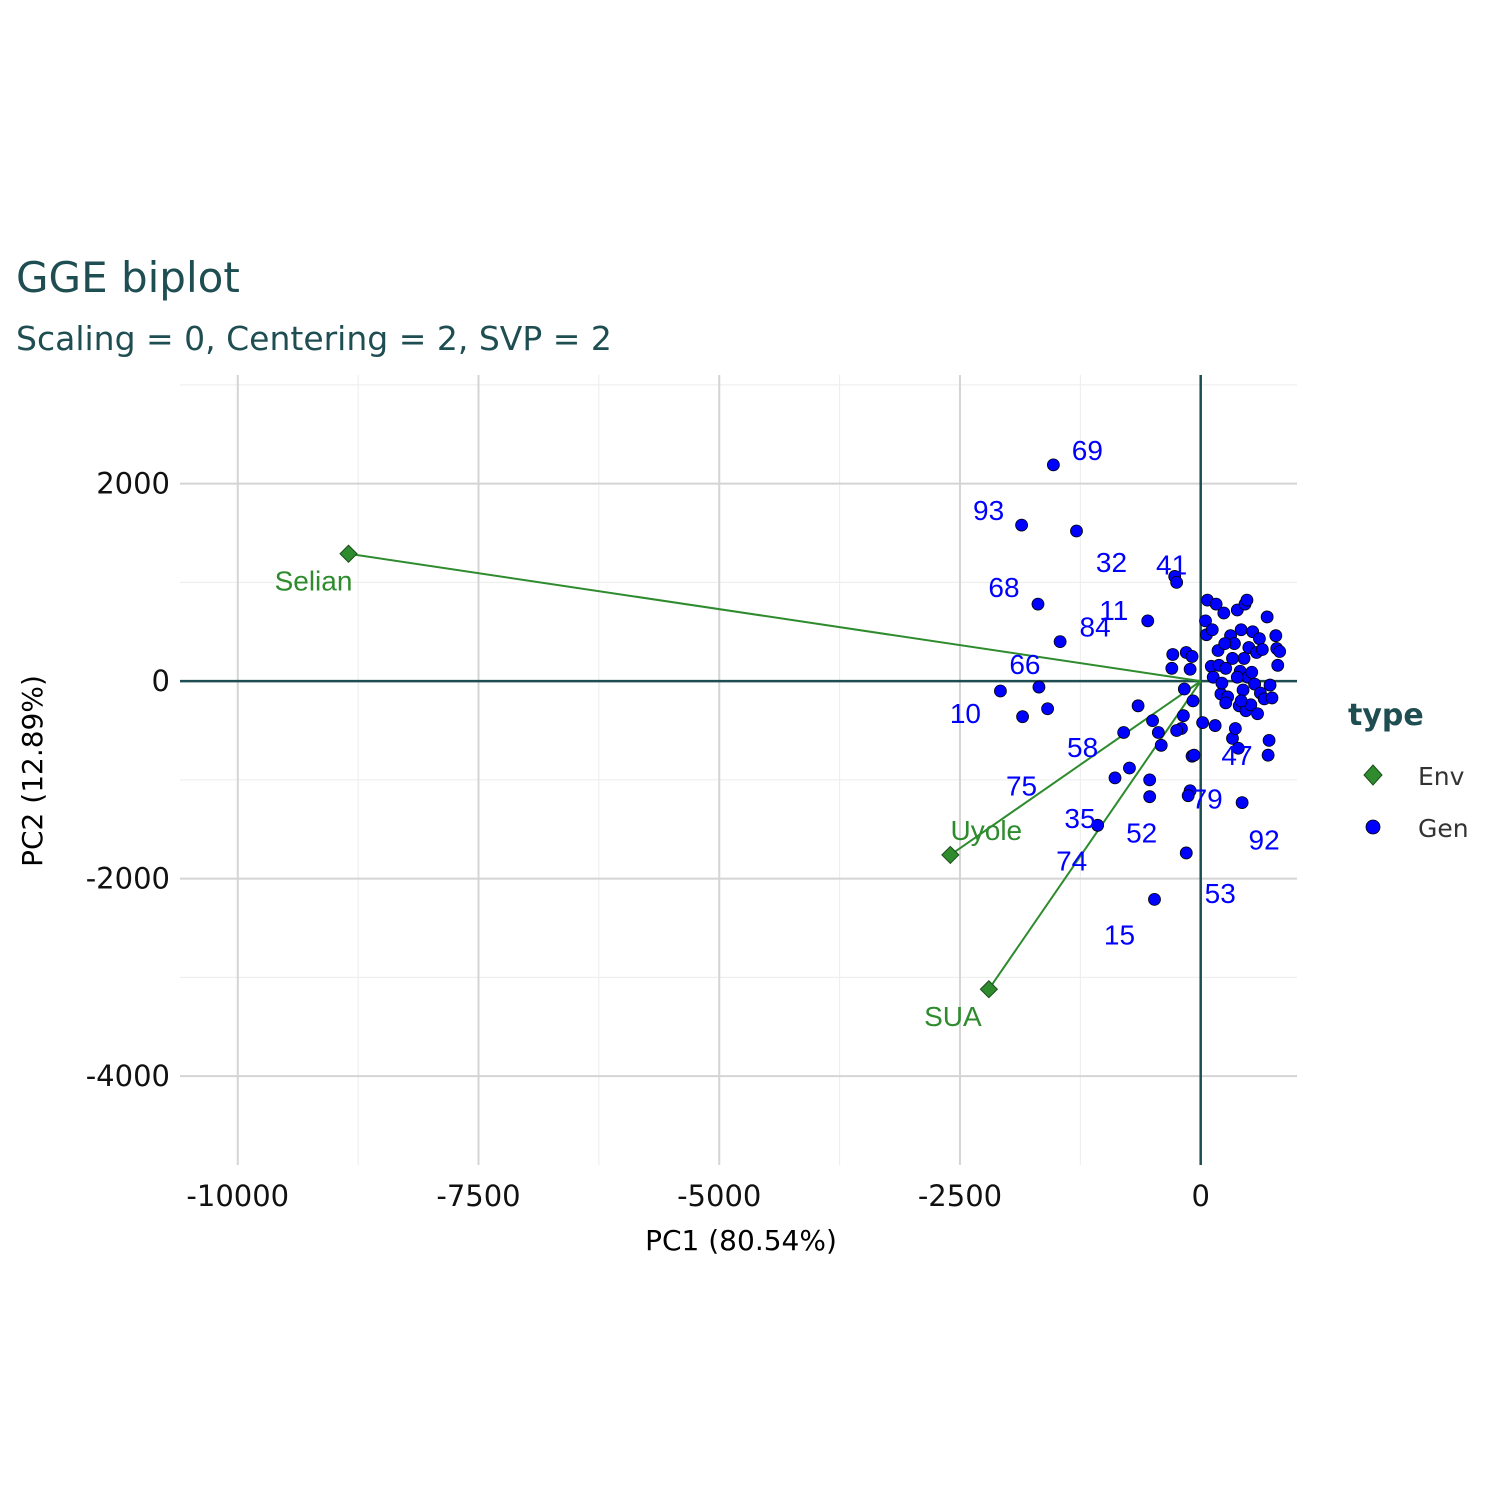 This screenshot has height=1512, width=1512. I want to click on genotype-label: 93, so click(988, 510).